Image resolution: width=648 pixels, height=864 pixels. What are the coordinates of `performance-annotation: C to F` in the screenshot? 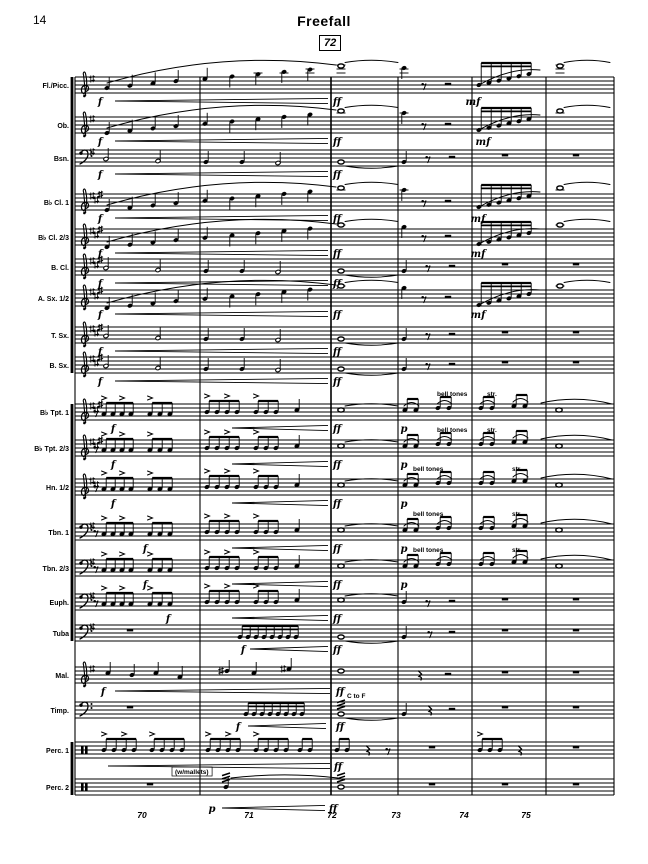 It's located at (356, 696).